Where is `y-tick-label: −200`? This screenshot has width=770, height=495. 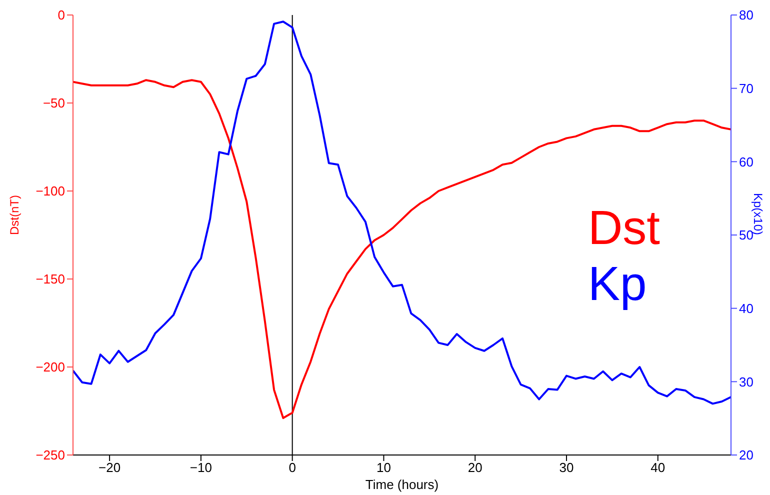
y-tick-label: −200 is located at coordinates (50, 367).